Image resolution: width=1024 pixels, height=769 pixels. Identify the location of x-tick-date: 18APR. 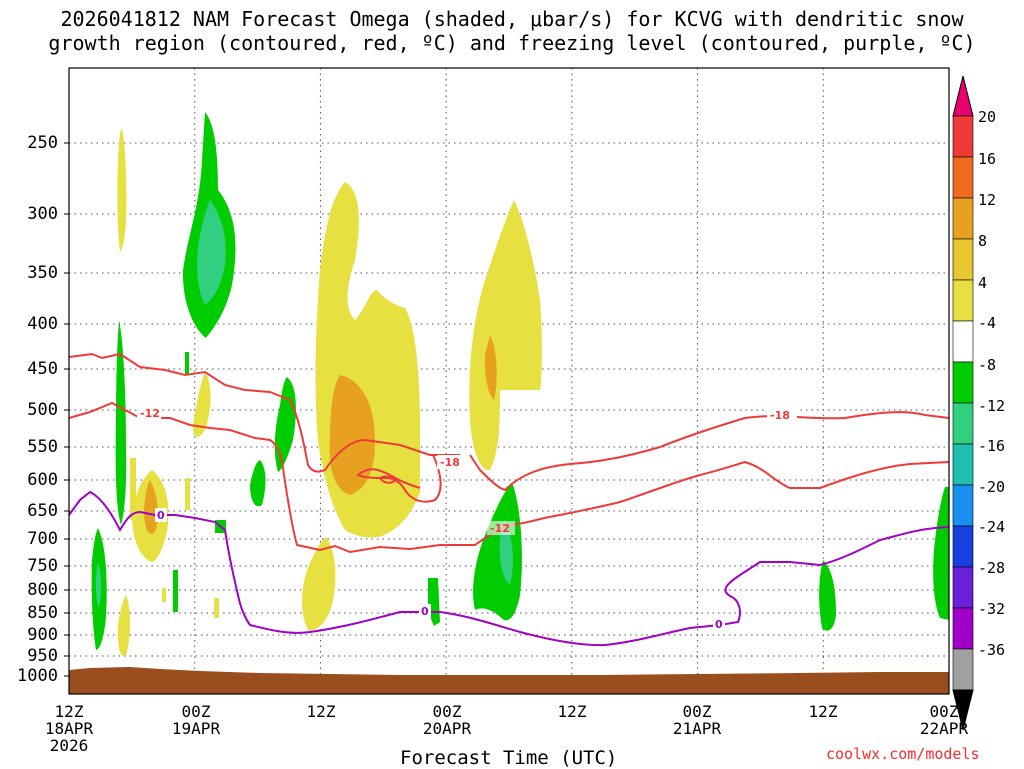
(69, 728).